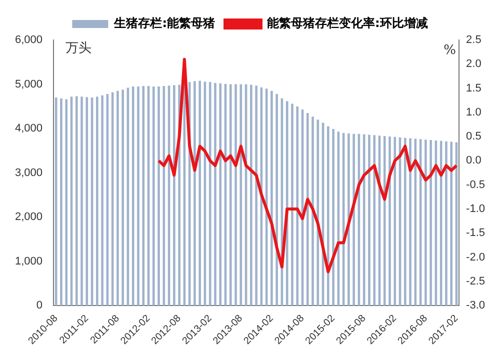 The height and width of the screenshot is (362, 500). I want to click on y2-tick-label: 0.5, so click(474, 136).